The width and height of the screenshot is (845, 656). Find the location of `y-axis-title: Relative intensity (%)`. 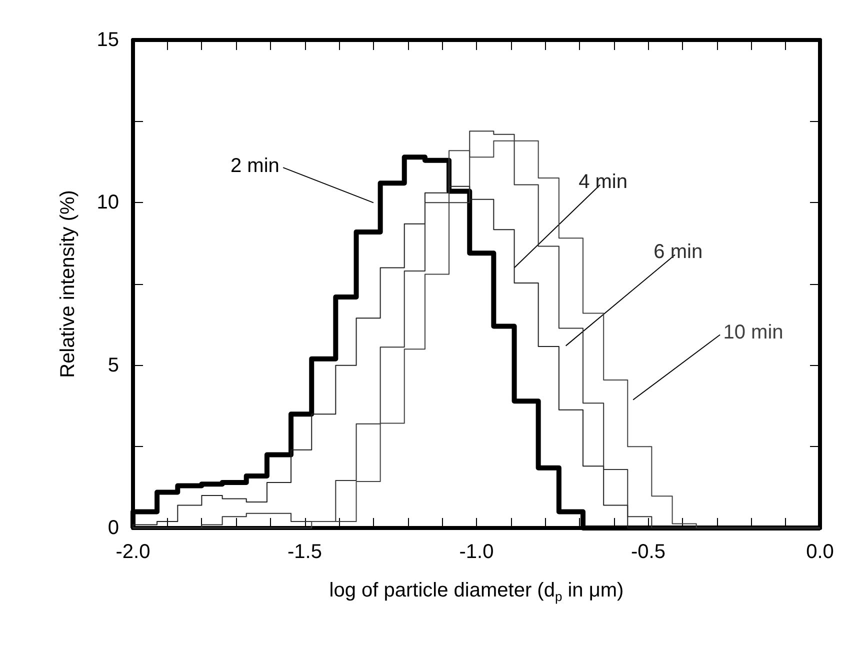

y-axis-title: Relative intensity (%) is located at coordinates (68, 284).